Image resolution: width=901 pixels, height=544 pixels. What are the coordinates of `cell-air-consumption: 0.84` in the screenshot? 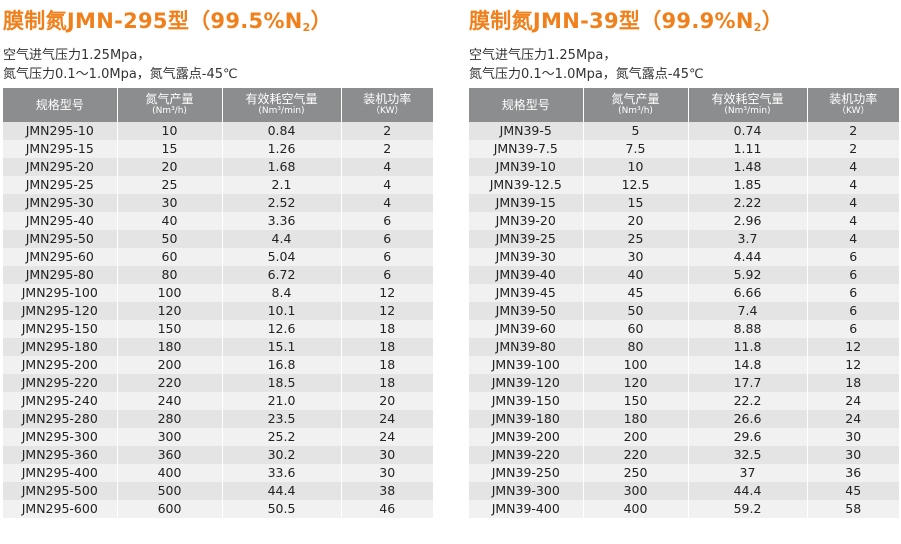 It's located at (282, 131).